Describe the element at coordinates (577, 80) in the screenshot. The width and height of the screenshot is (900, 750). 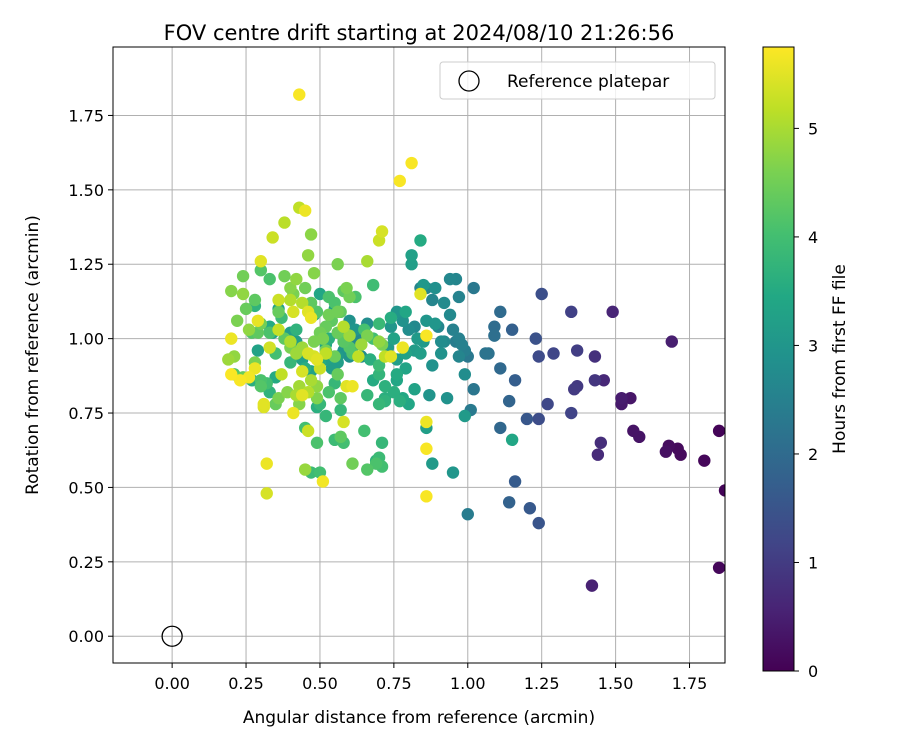
I see `legend-box` at that location.